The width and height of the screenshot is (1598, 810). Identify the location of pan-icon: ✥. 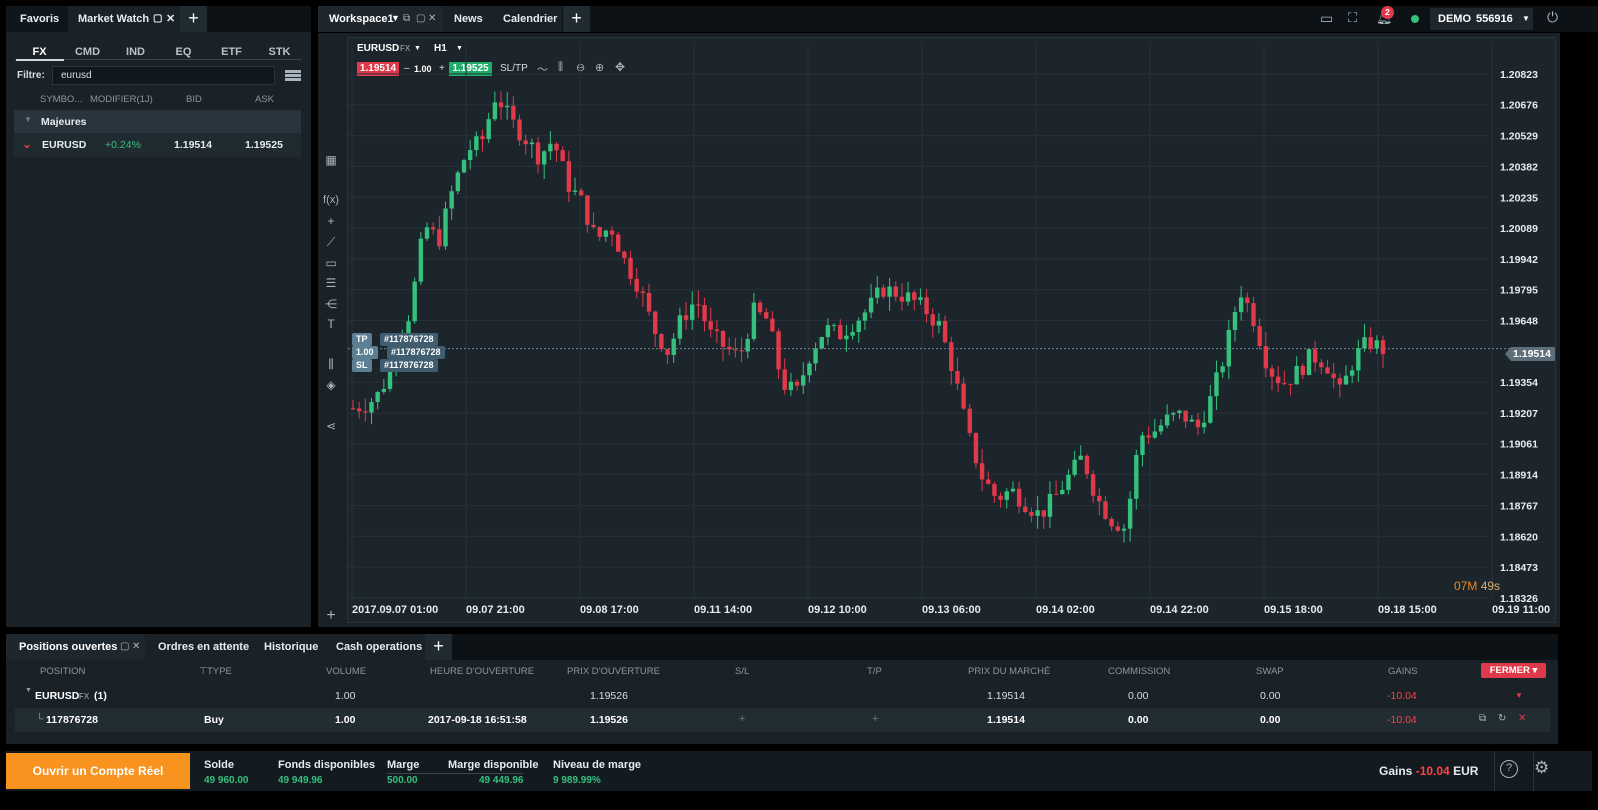
(620, 67).